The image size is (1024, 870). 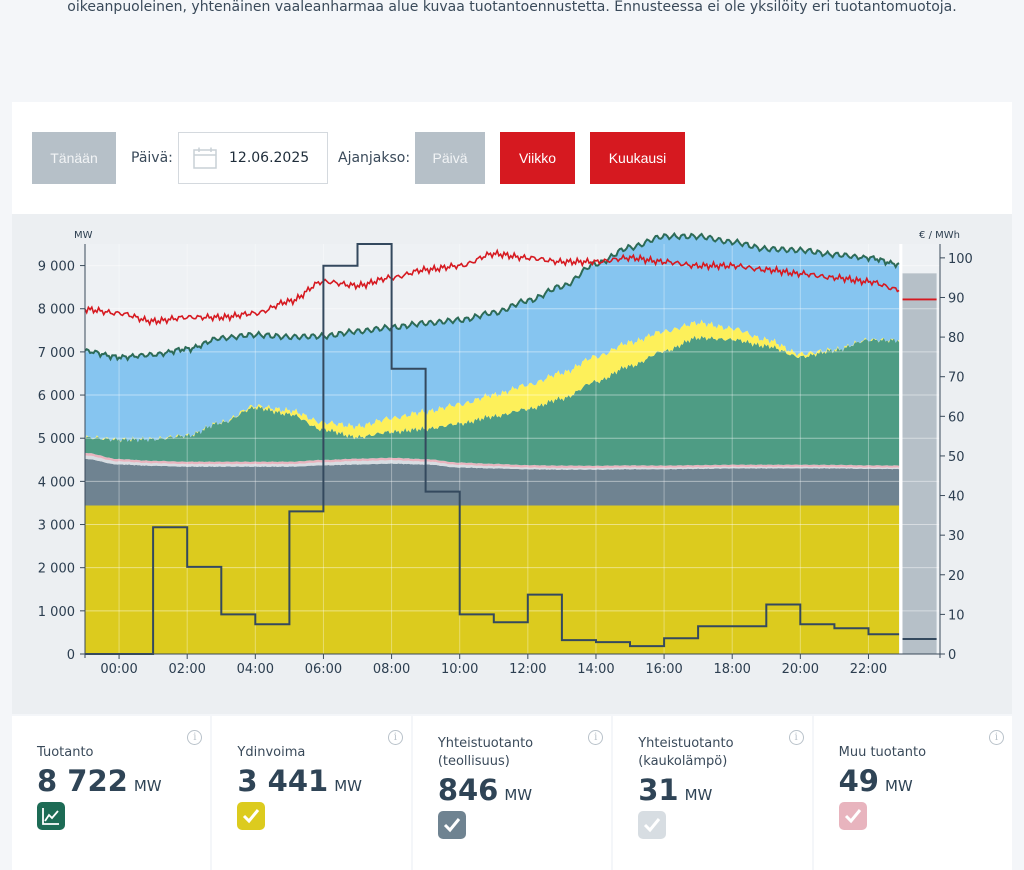 What do you see at coordinates (269, 158) in the screenshot?
I see `date-value: 12.06.2025` at bounding box center [269, 158].